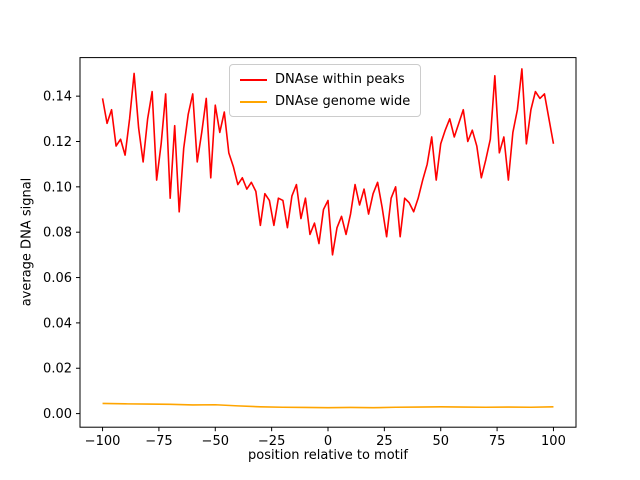 Image resolution: width=640 pixels, height=480 pixels. I want to click on x-tick-label: 100, so click(553, 441).